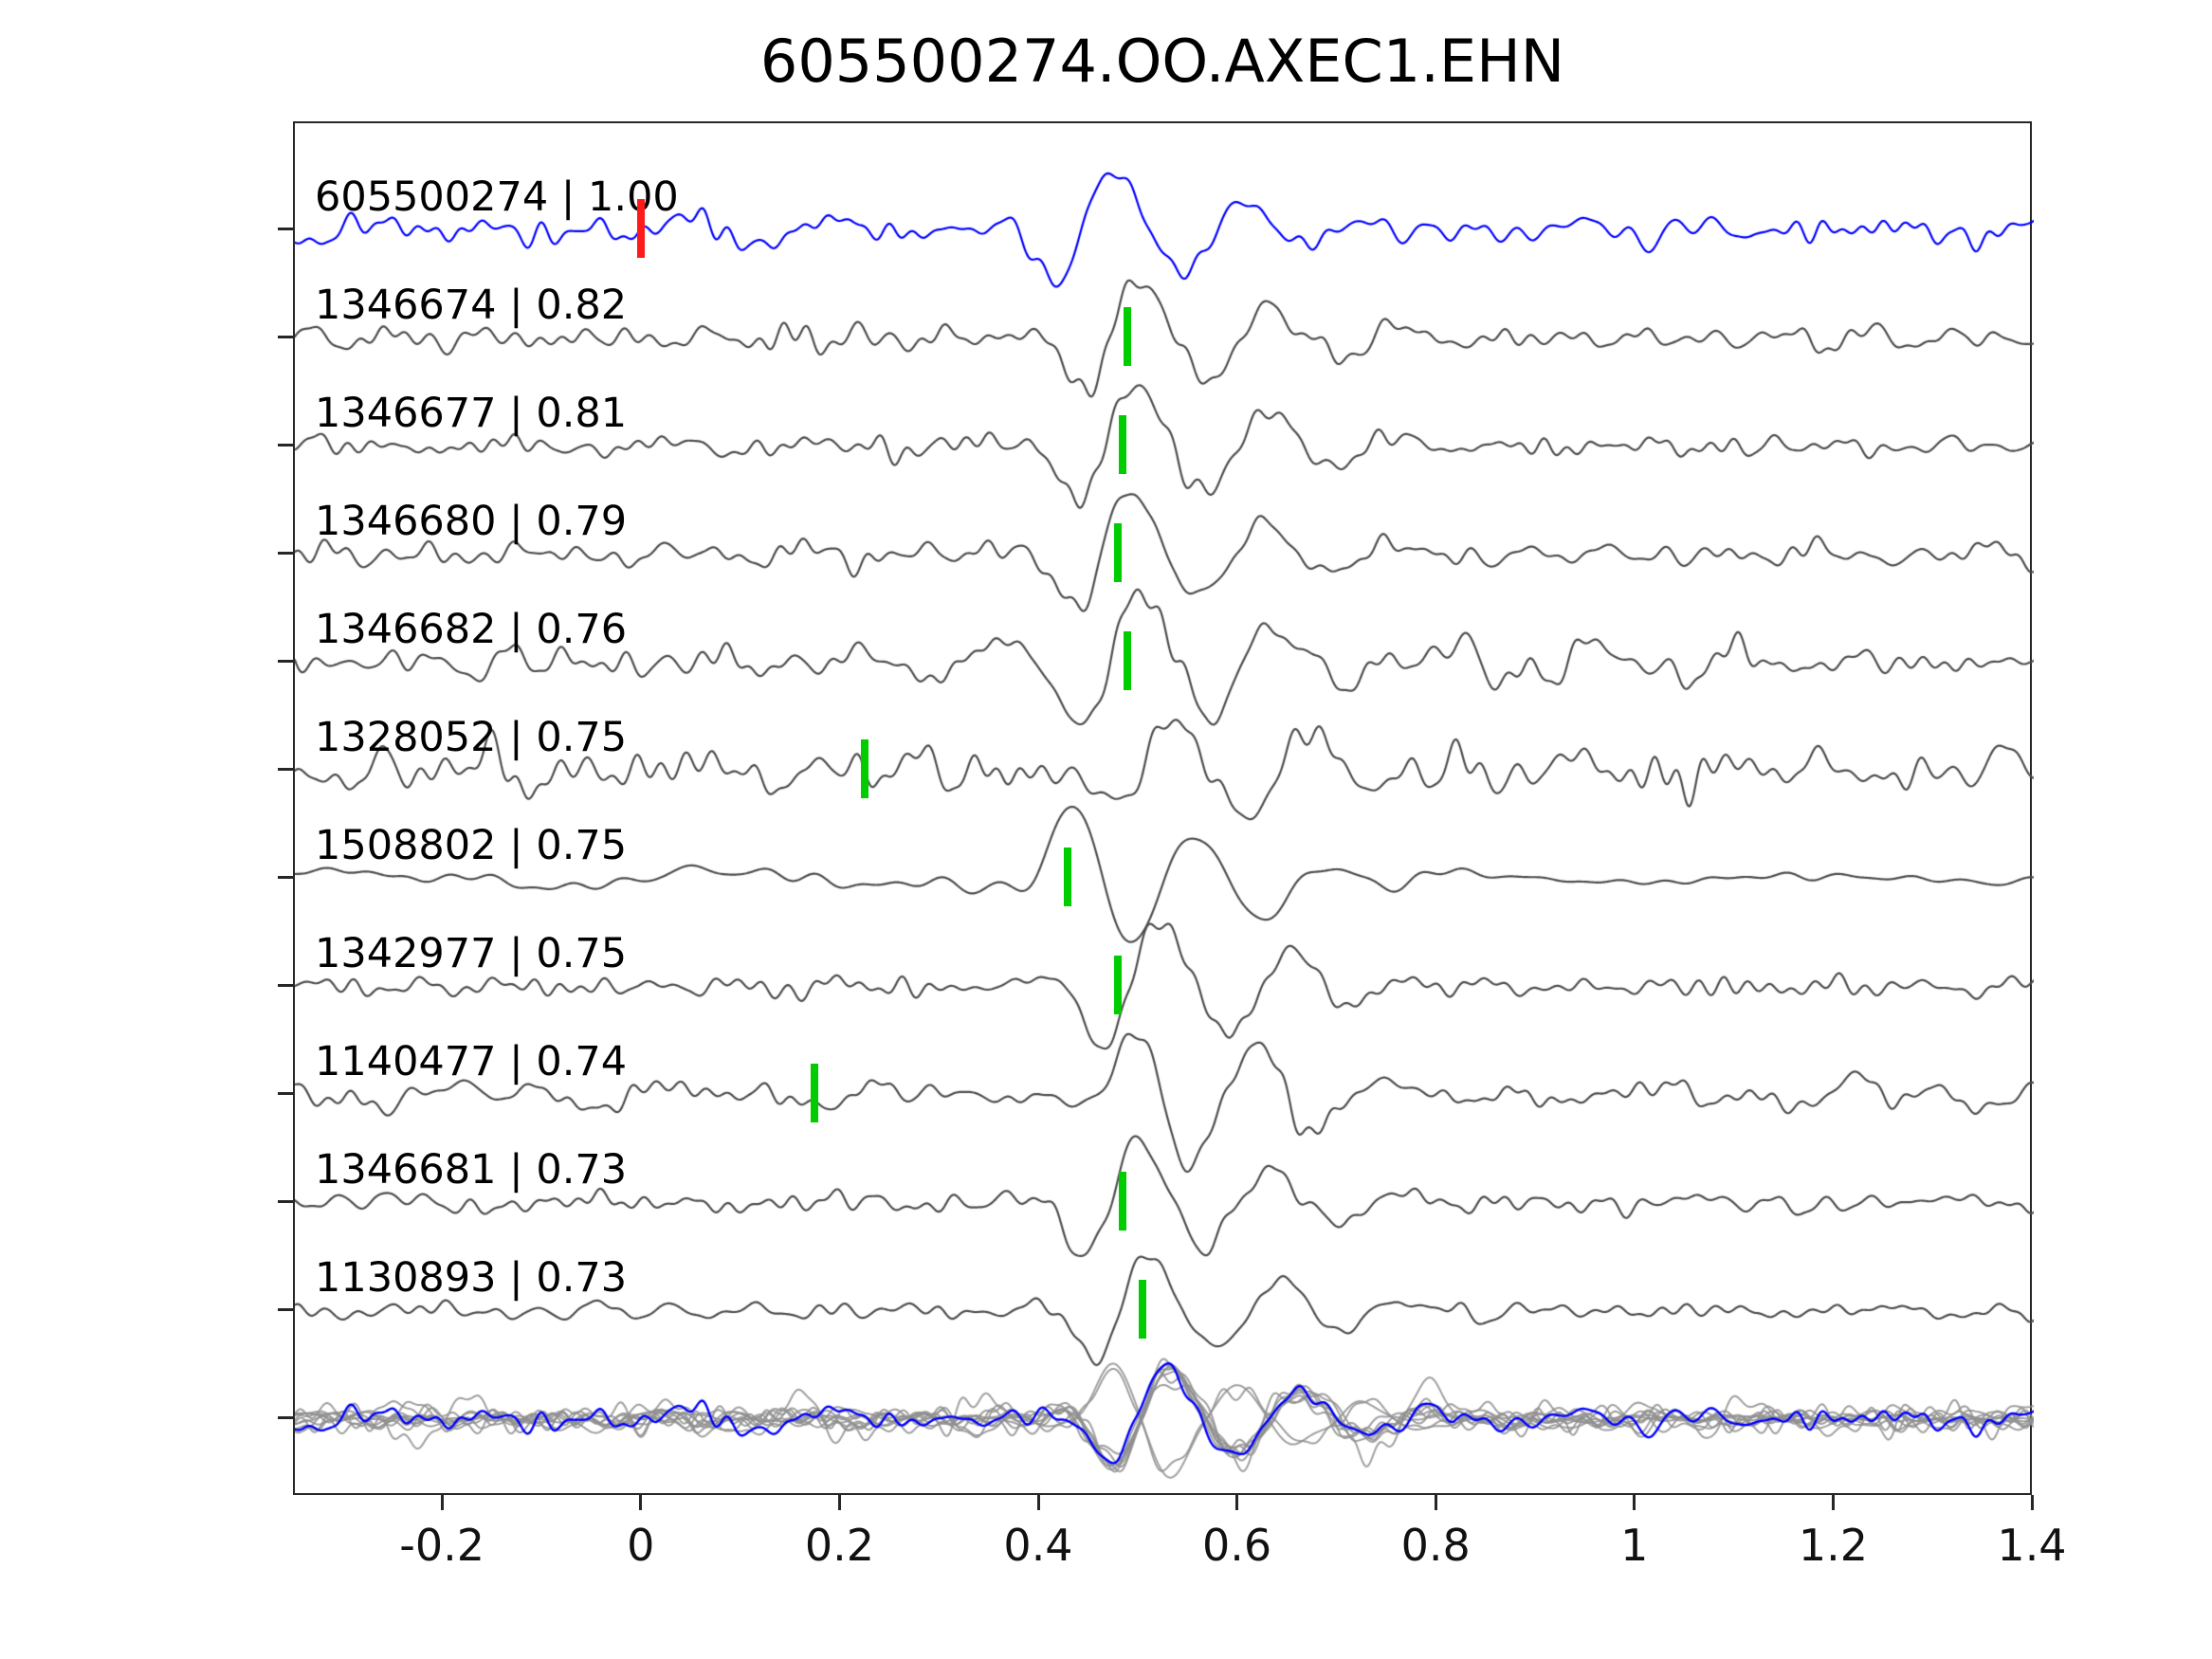 This screenshot has height=1659, width=2212. I want to click on x-tick-label: 0.2, so click(839, 1545).